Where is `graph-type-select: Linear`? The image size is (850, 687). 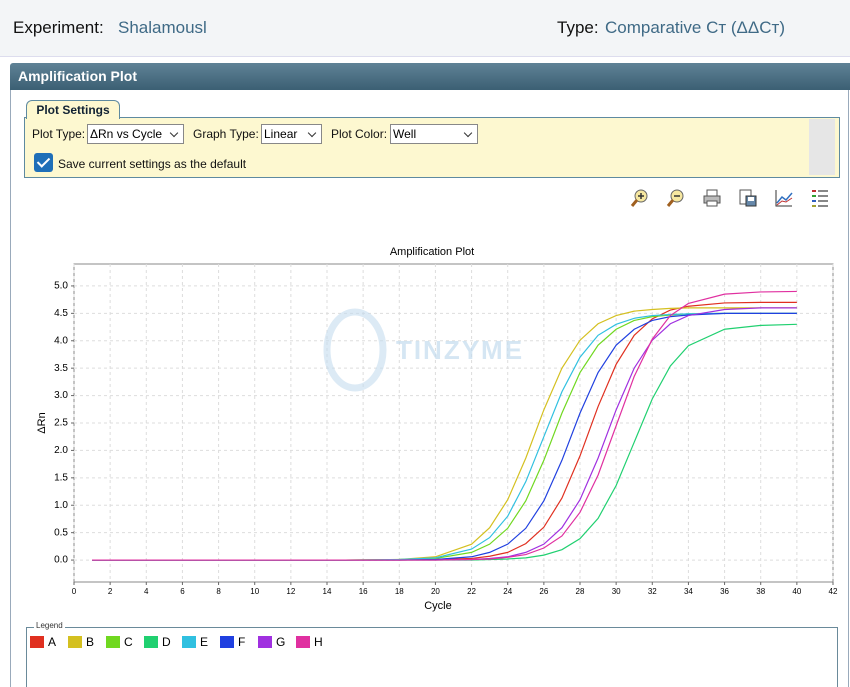
graph-type-select: Linear is located at coordinates (291, 134).